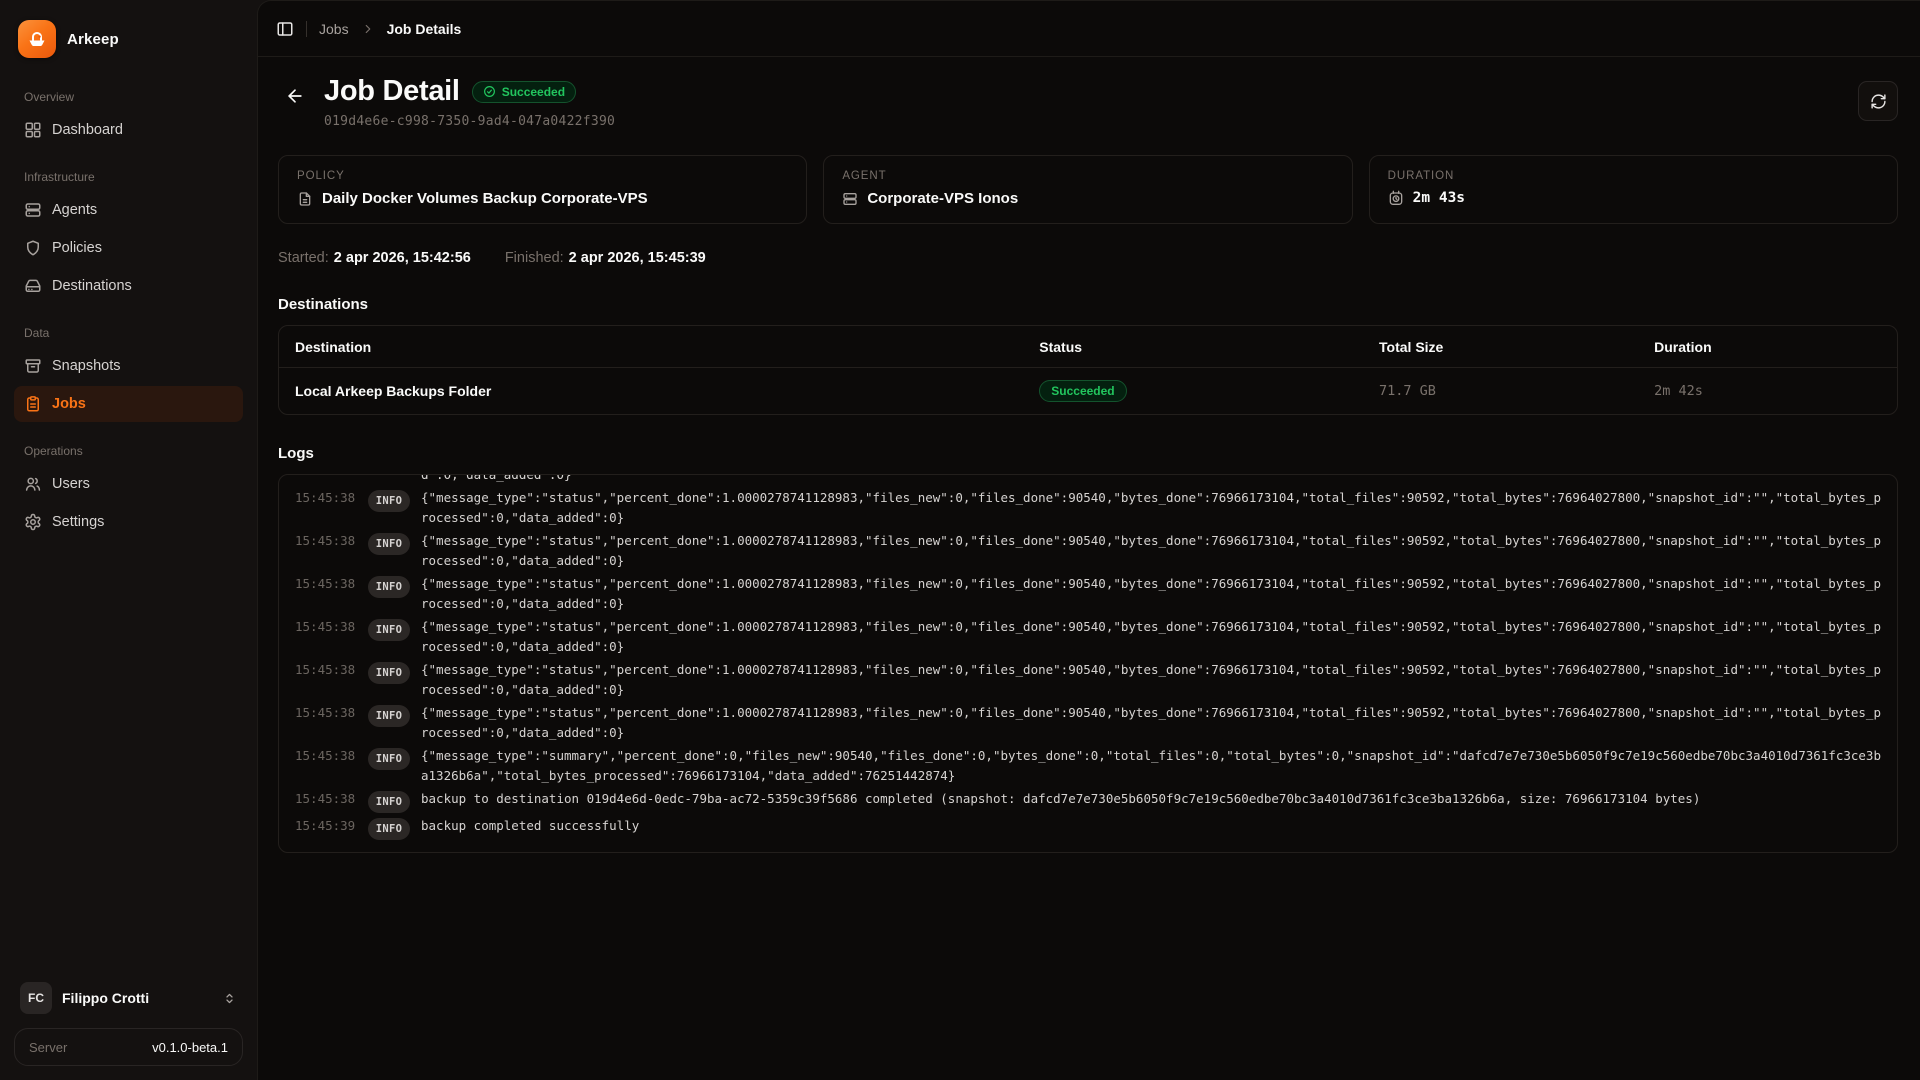 The width and height of the screenshot is (1920, 1080). I want to click on back-button, so click(295, 96).